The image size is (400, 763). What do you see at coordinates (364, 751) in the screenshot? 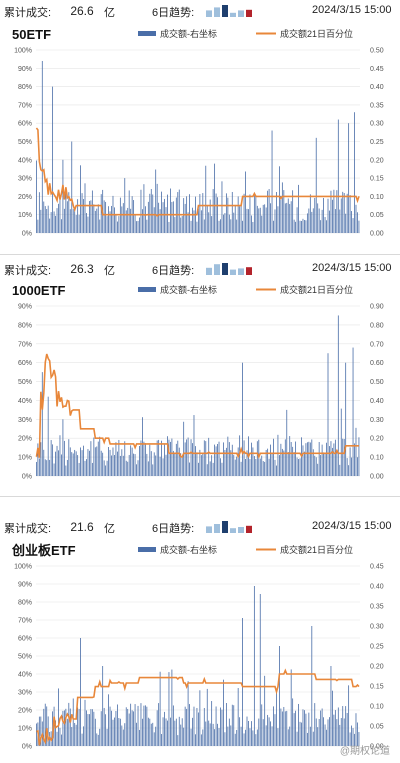
I see `watermark: @期权论道` at bounding box center [364, 751].